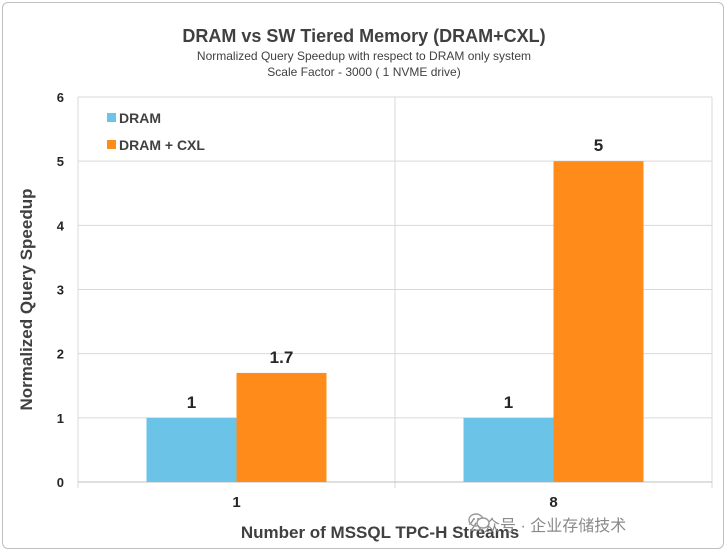 Image resolution: width=728 pixels, height=553 pixels. I want to click on y-tick-label: 2, so click(60, 354).